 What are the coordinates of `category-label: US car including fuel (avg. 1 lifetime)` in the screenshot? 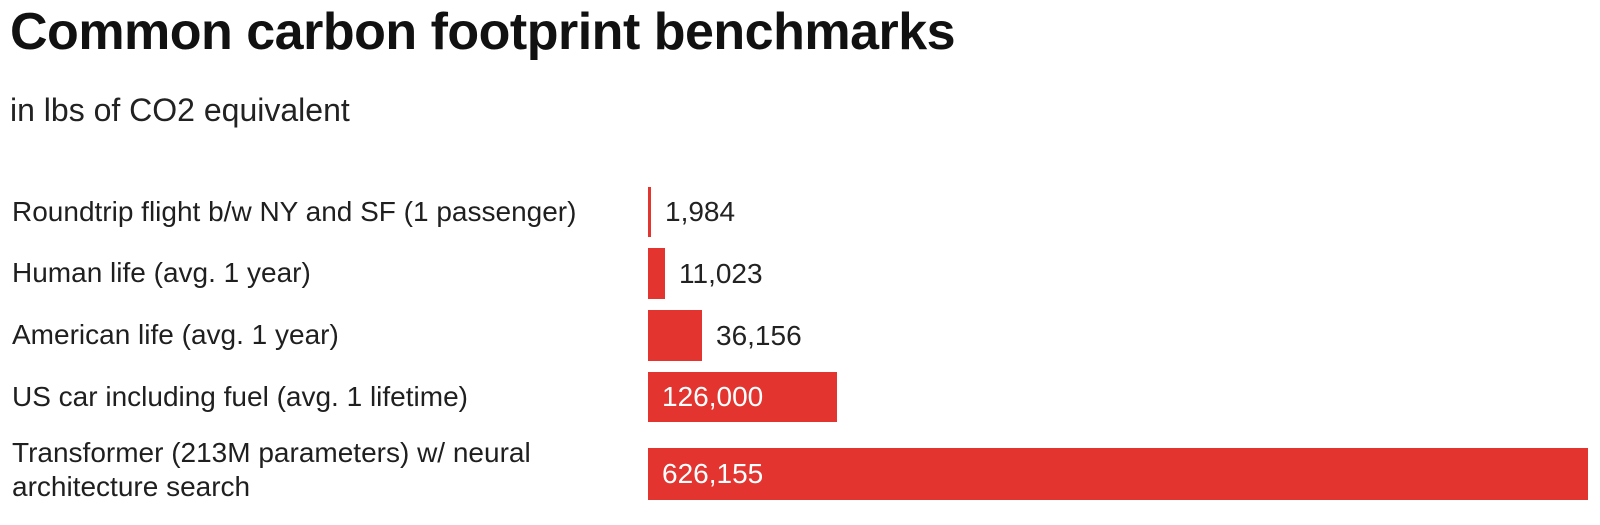 It's located at (240, 396).